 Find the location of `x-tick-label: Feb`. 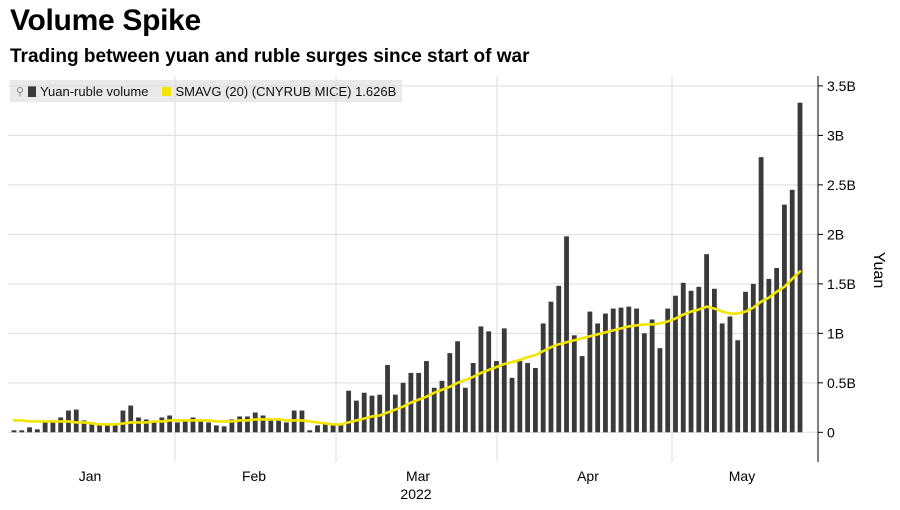

x-tick-label: Feb is located at coordinates (254, 476).